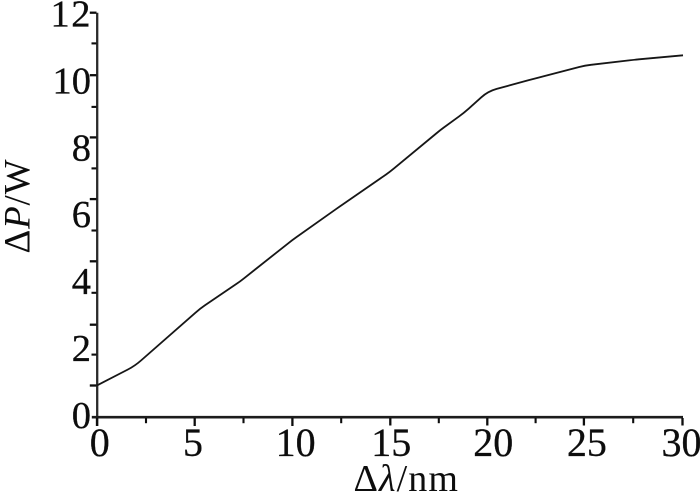 The height and width of the screenshot is (494, 700). What do you see at coordinates (681, 442) in the screenshot?
I see `svg-text: 30` at bounding box center [681, 442].